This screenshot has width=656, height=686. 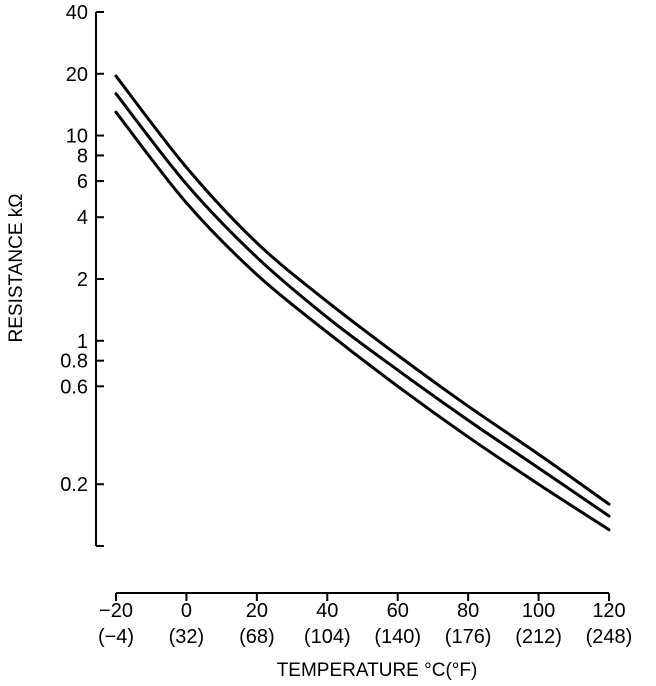 I want to click on y-tick-label: 40, so click(x=77, y=13).